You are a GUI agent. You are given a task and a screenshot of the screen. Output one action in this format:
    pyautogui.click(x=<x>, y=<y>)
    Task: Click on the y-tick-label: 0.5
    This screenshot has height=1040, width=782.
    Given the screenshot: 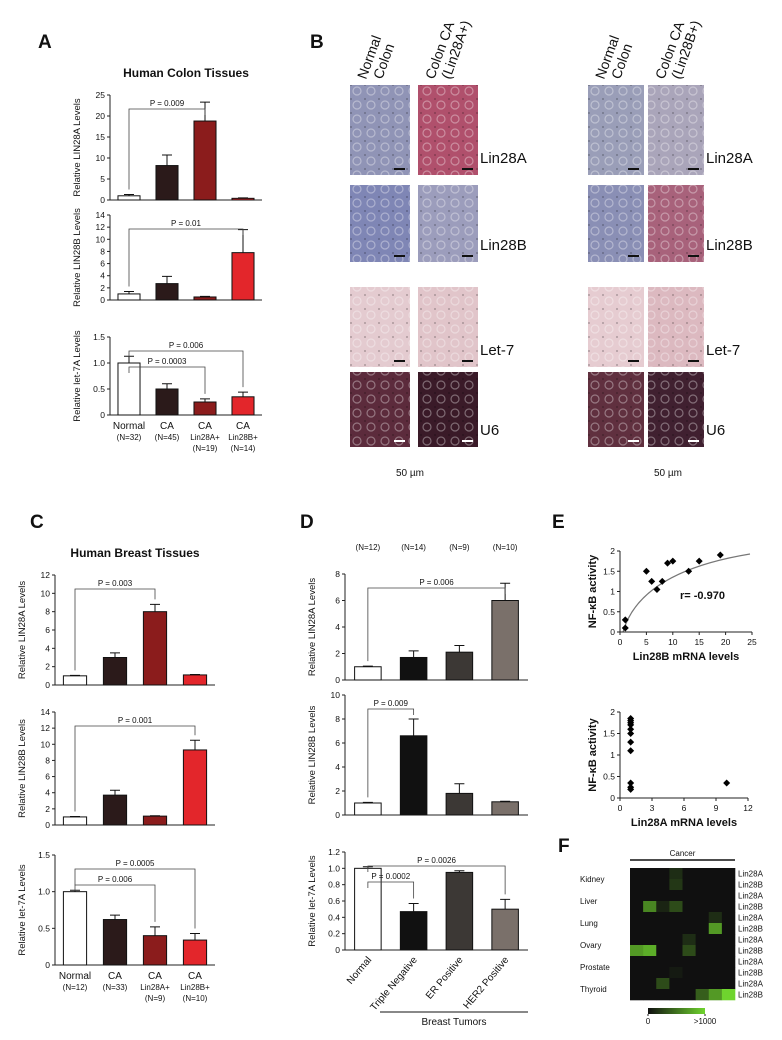 What is the action you would take?
    pyautogui.click(x=99, y=389)
    